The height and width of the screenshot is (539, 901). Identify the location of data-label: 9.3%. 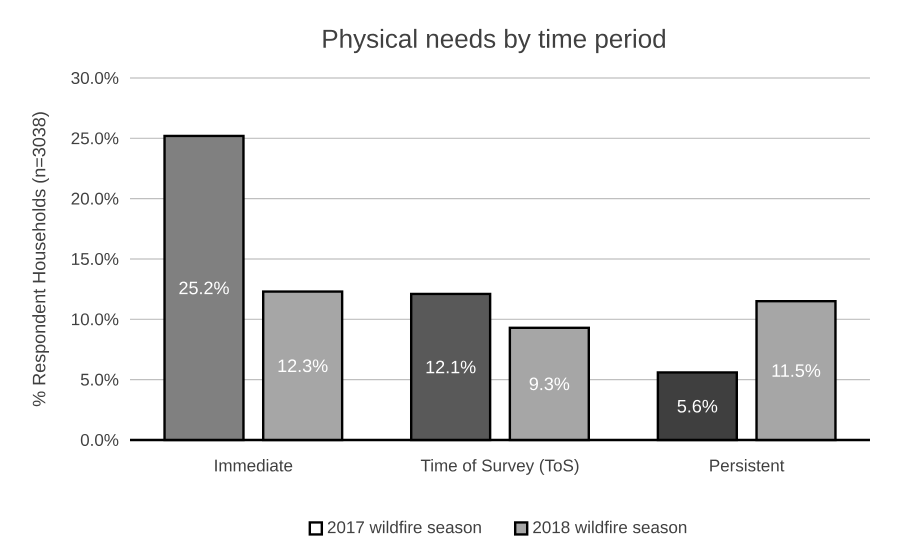
(550, 383).